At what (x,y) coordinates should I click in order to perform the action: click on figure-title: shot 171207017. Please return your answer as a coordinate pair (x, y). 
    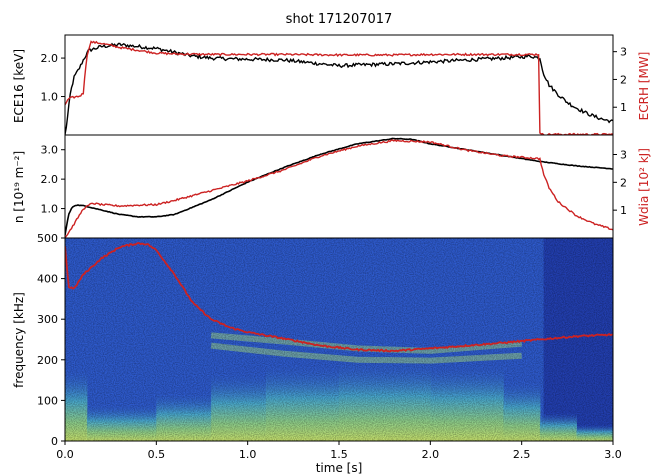
    Looking at the image, I should click on (339, 19).